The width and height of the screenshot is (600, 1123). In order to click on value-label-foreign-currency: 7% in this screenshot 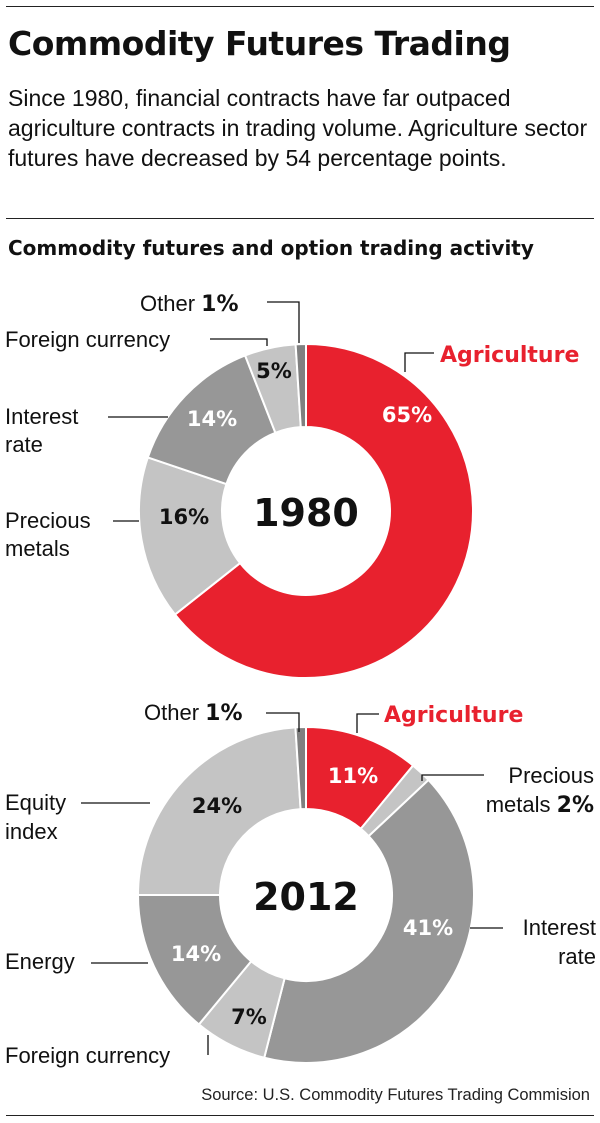, I will do `click(249, 1017)`.